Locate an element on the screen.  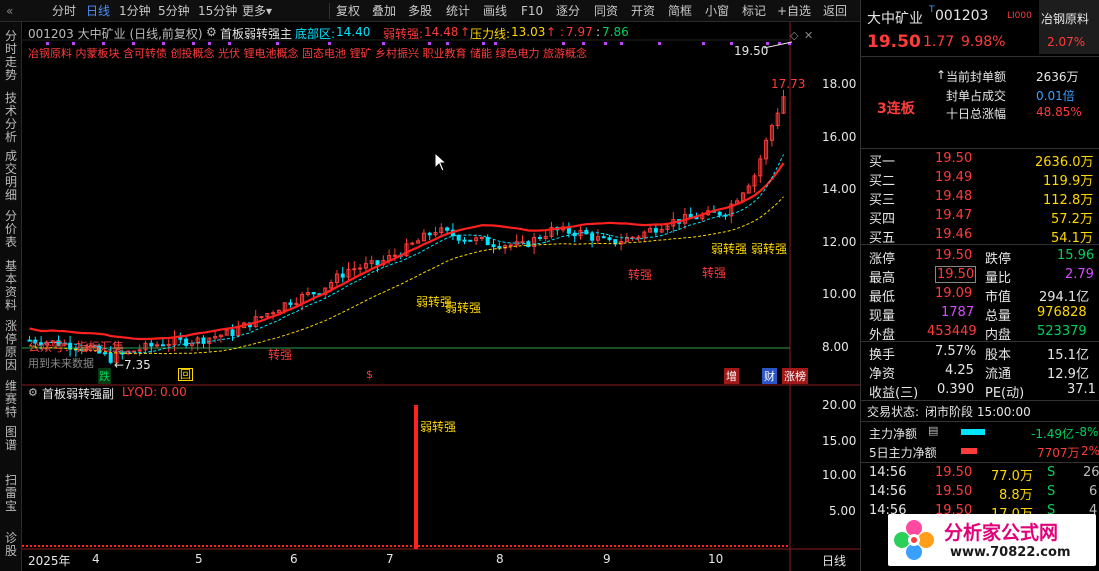
tab-15min: 15分钟 is located at coordinates (218, 11).